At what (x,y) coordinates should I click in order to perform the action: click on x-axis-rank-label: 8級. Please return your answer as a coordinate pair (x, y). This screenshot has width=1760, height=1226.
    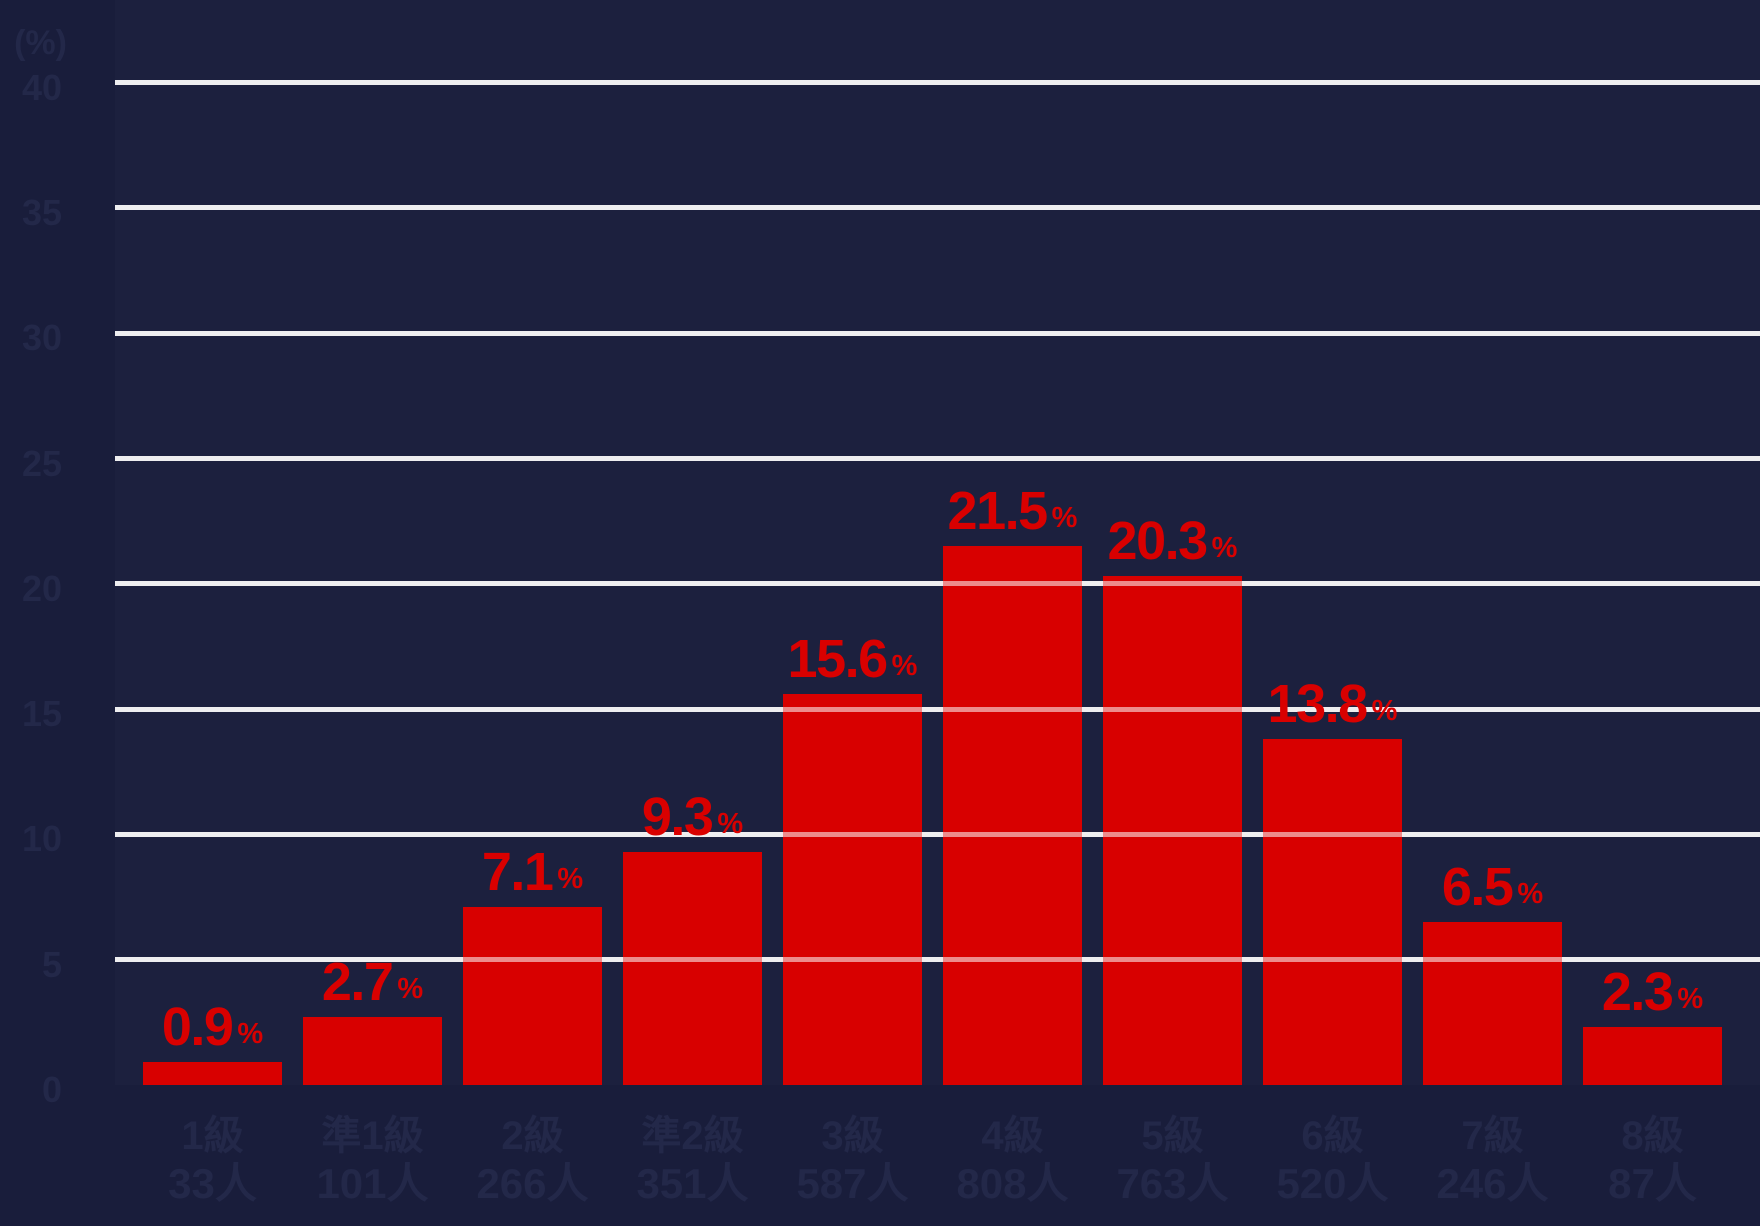
    Looking at the image, I should click on (1652, 1136).